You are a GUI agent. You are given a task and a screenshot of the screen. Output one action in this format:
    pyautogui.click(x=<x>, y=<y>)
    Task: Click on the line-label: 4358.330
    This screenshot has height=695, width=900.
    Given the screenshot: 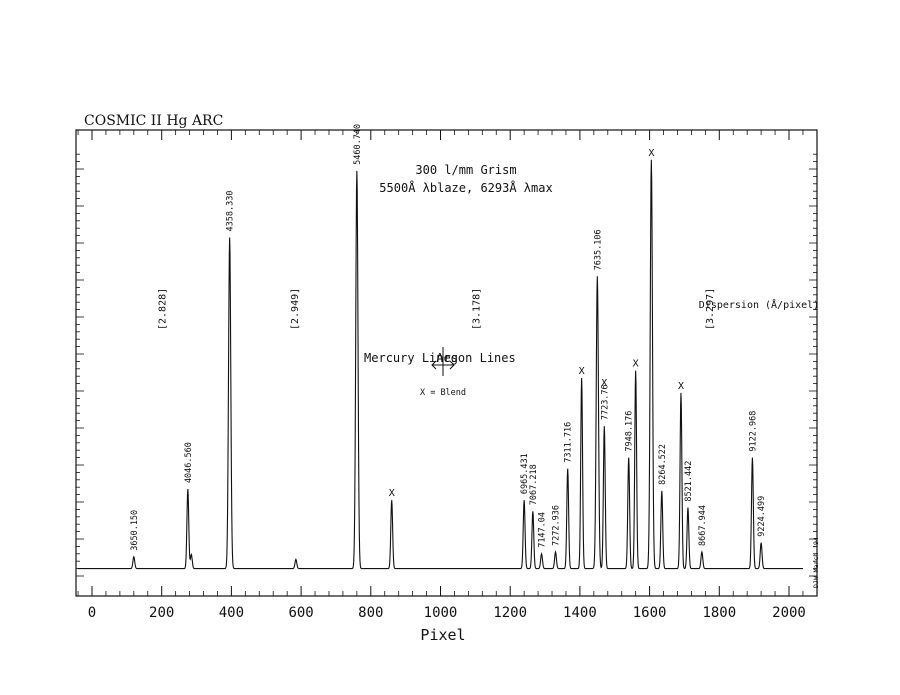 What is the action you would take?
    pyautogui.click(x=231, y=210)
    